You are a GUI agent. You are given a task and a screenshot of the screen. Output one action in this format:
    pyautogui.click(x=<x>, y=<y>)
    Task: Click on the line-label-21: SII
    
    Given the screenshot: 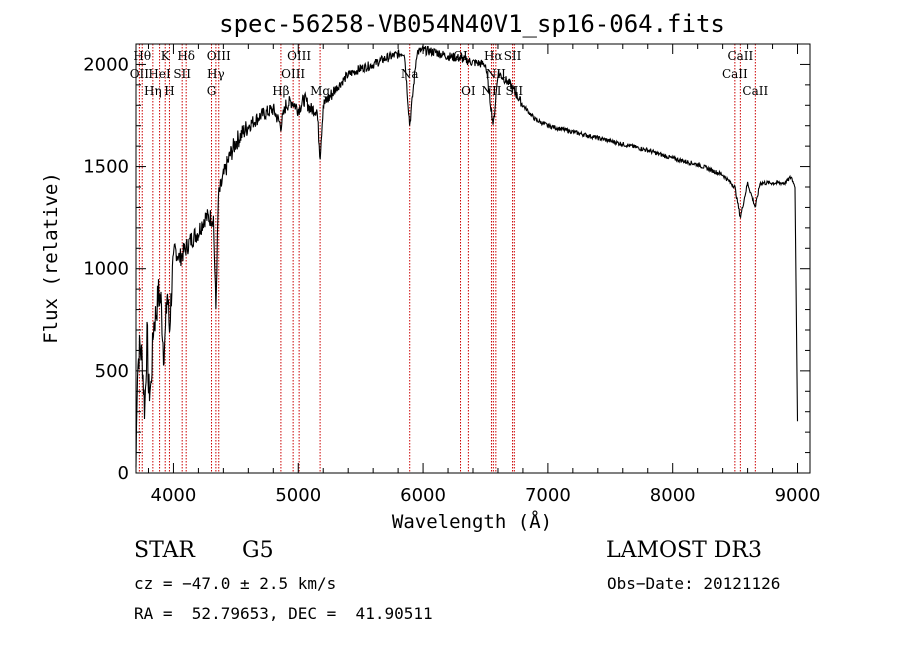 What is the action you would take?
    pyautogui.click(x=513, y=56)
    